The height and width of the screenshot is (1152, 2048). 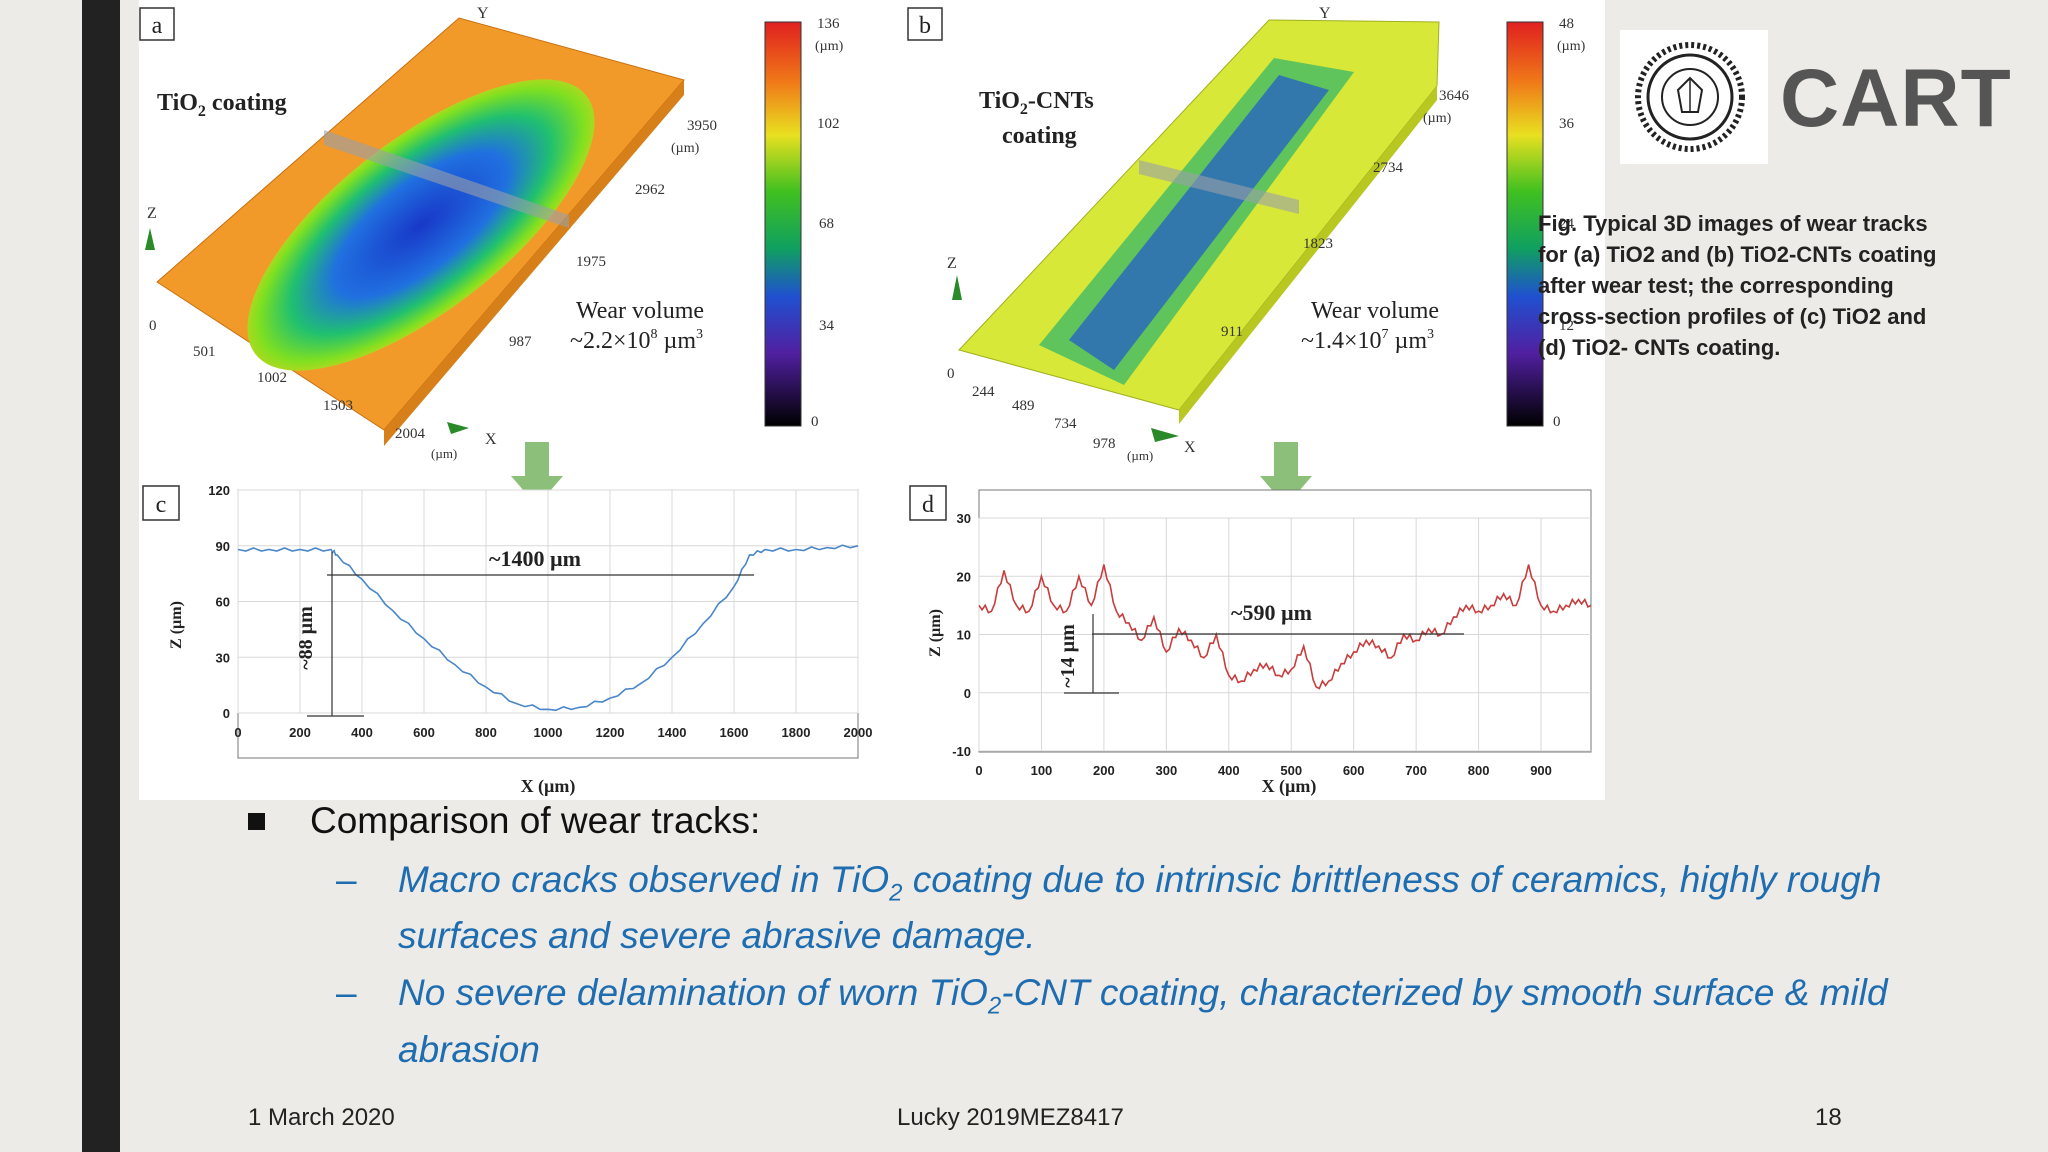 I want to click on panel-a-surface-edge, so click(x=534, y=263).